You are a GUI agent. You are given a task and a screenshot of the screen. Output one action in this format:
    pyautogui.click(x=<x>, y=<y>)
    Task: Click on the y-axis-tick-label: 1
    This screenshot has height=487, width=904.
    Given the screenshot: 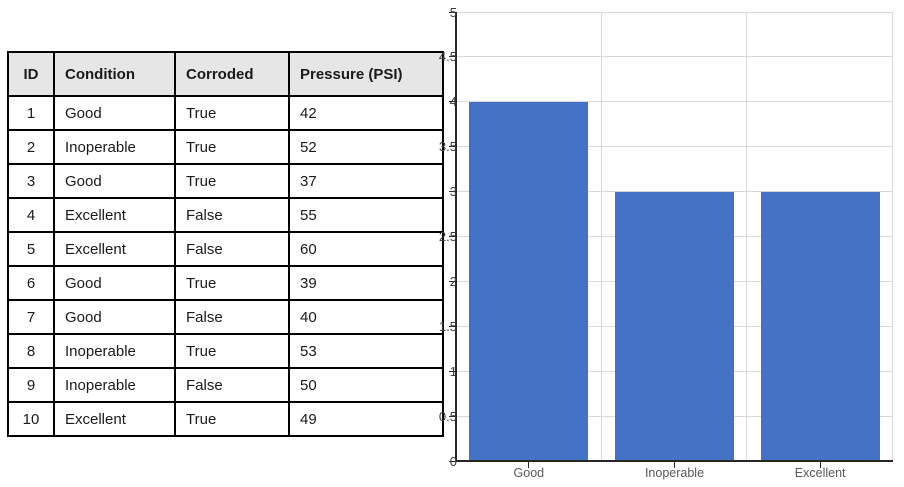 What is the action you would take?
    pyautogui.click(x=453, y=371)
    